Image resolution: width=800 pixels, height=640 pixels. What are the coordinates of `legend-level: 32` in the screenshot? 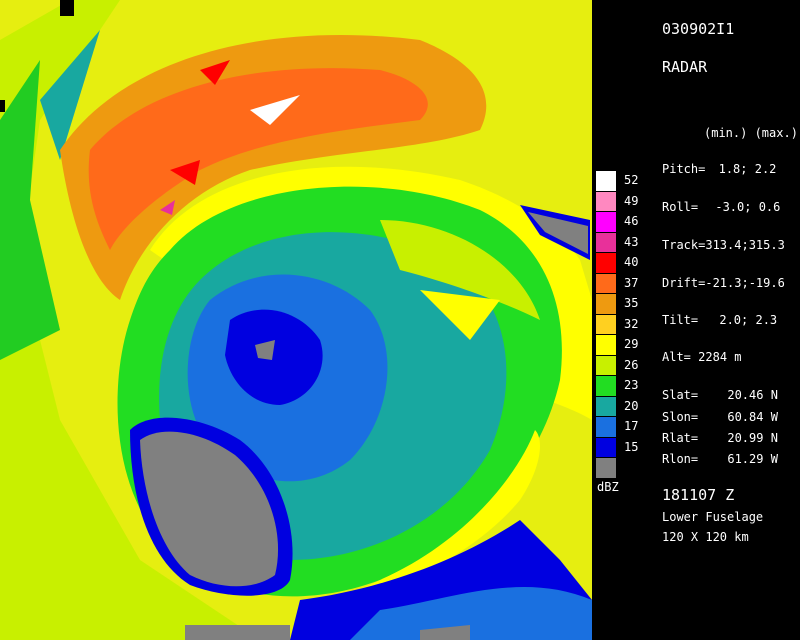 It's located at (626, 323).